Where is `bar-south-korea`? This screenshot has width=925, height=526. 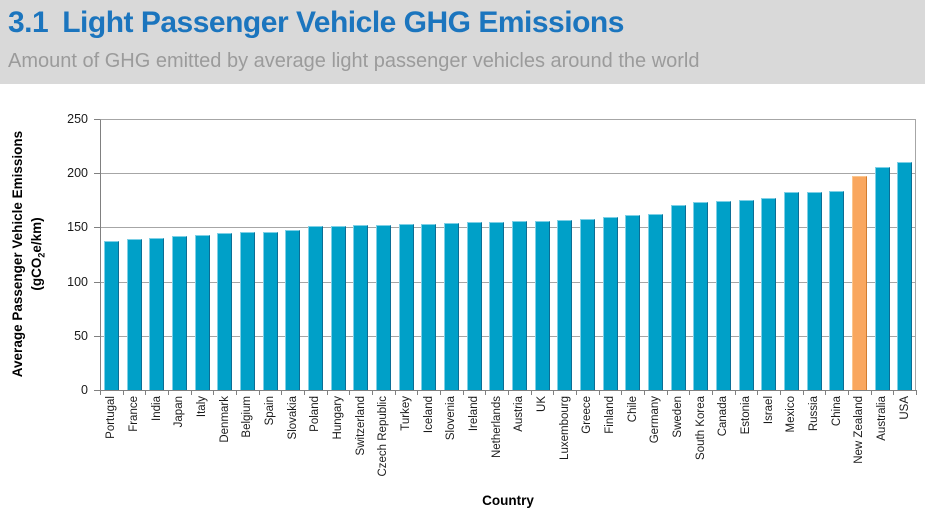
bar-south-korea is located at coordinates (701, 296).